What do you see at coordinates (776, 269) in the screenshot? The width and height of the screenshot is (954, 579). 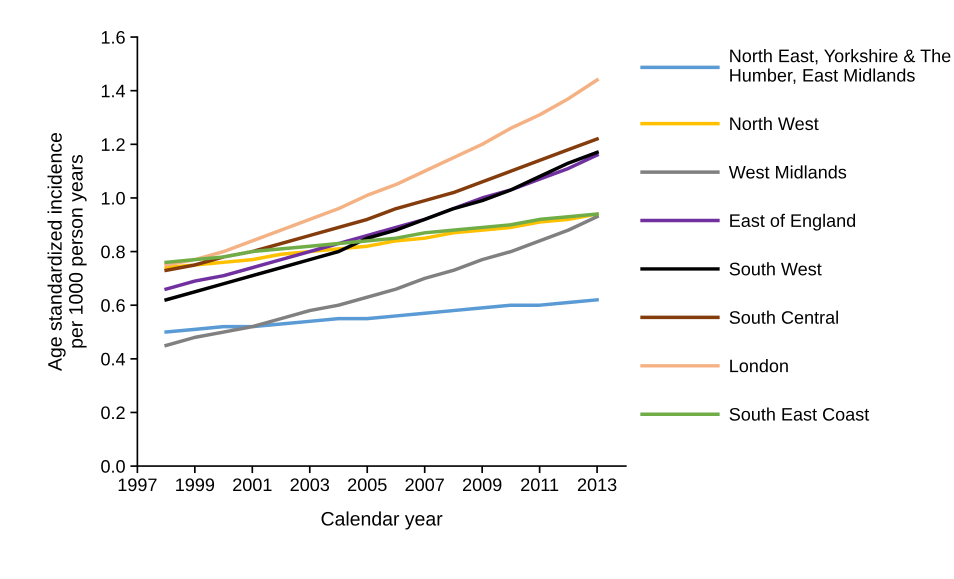 I see `legend-label: South West` at bounding box center [776, 269].